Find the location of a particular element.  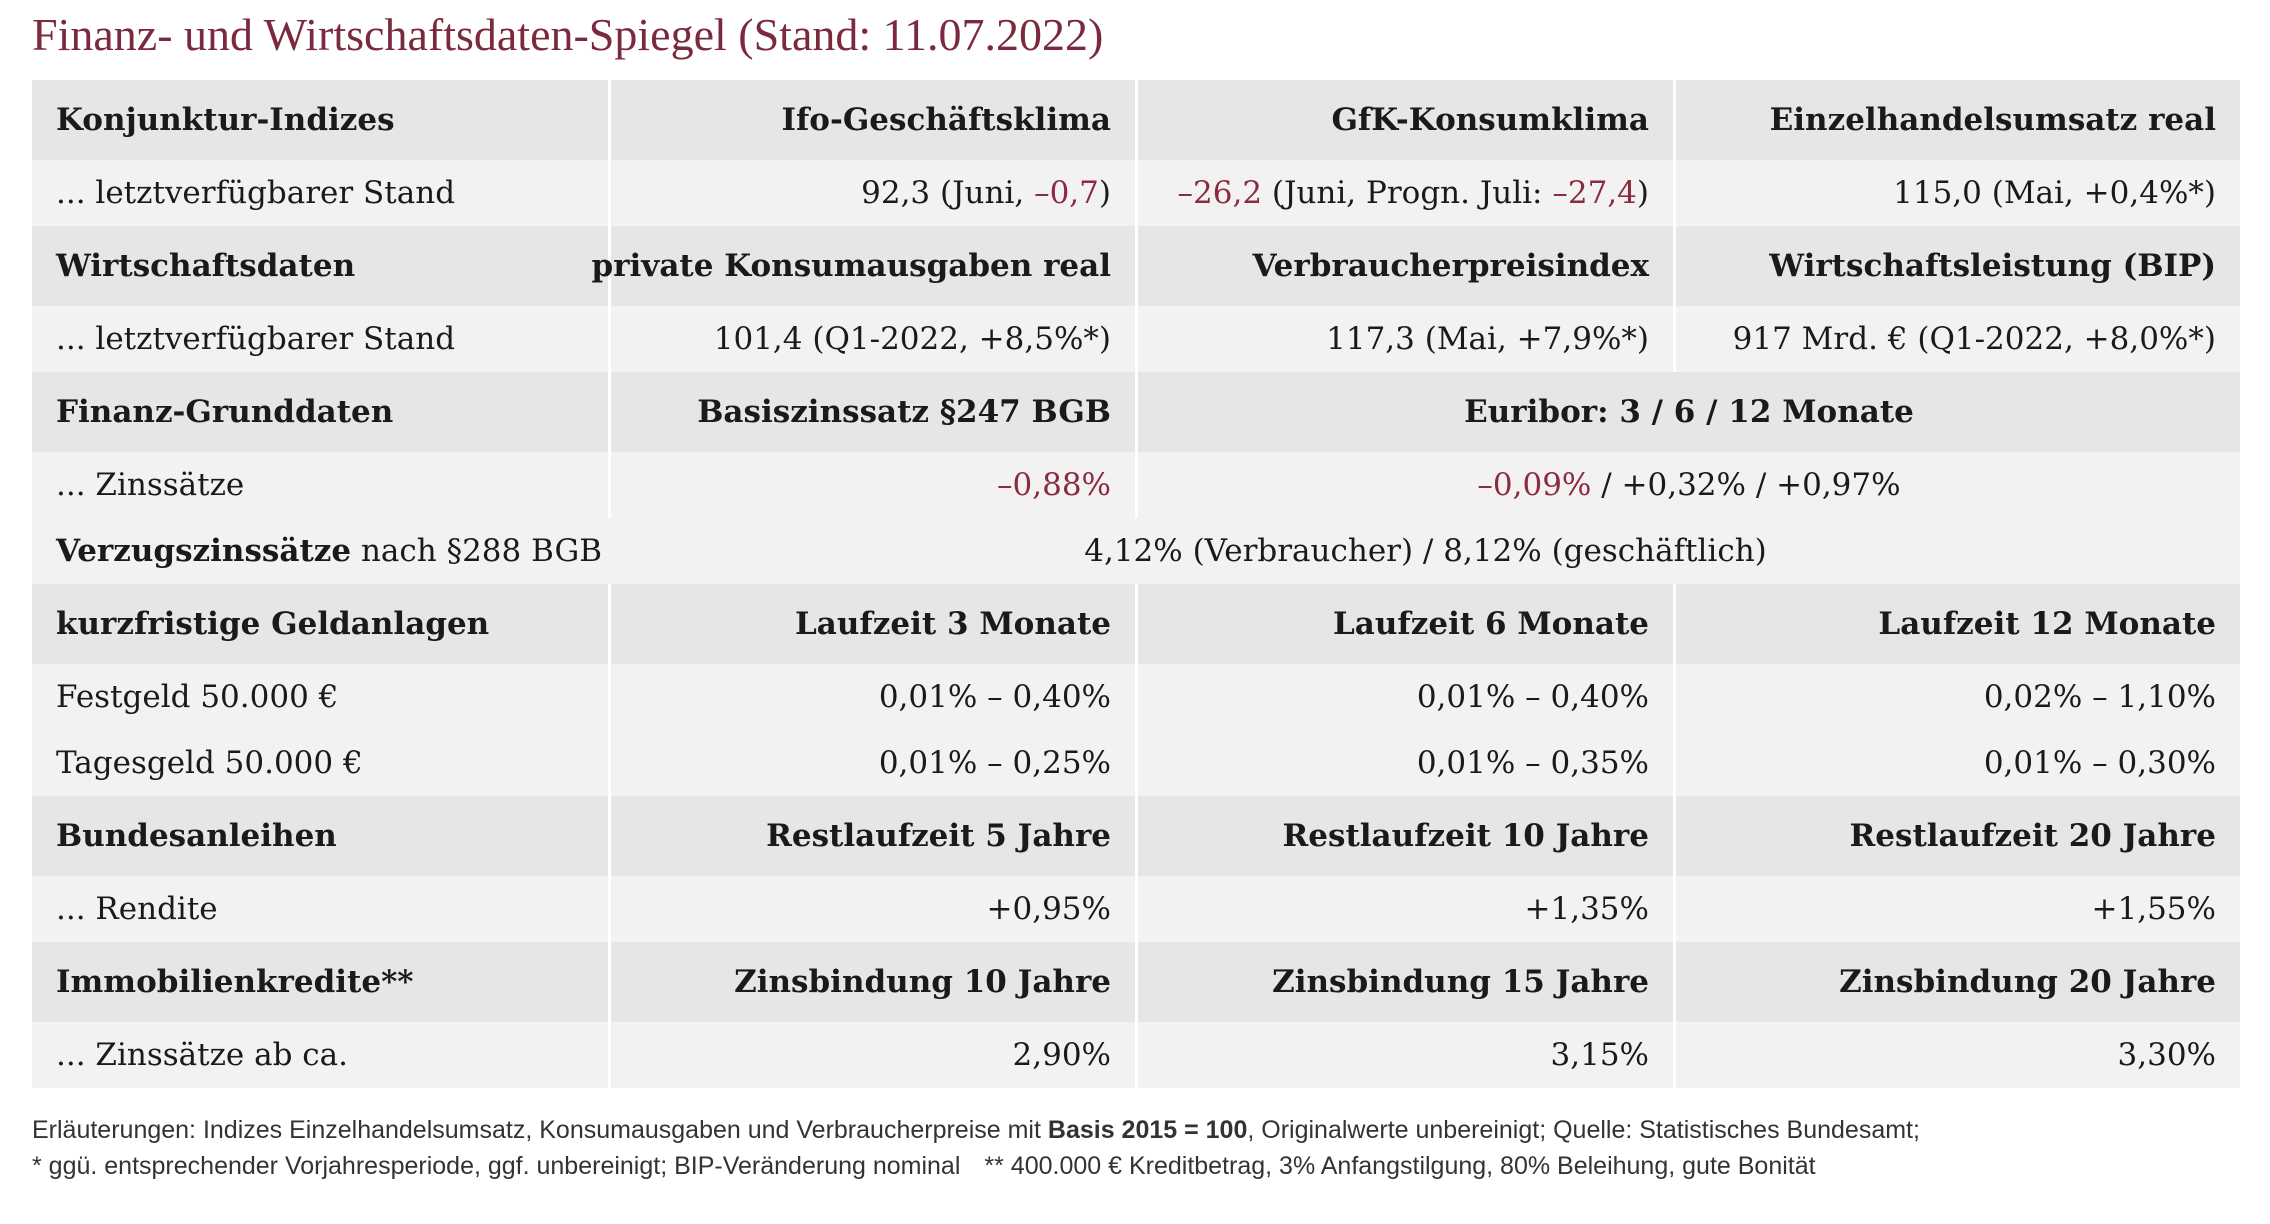

table-cell: Restlaufzeit 20 Jahre is located at coordinates (1958, 836).